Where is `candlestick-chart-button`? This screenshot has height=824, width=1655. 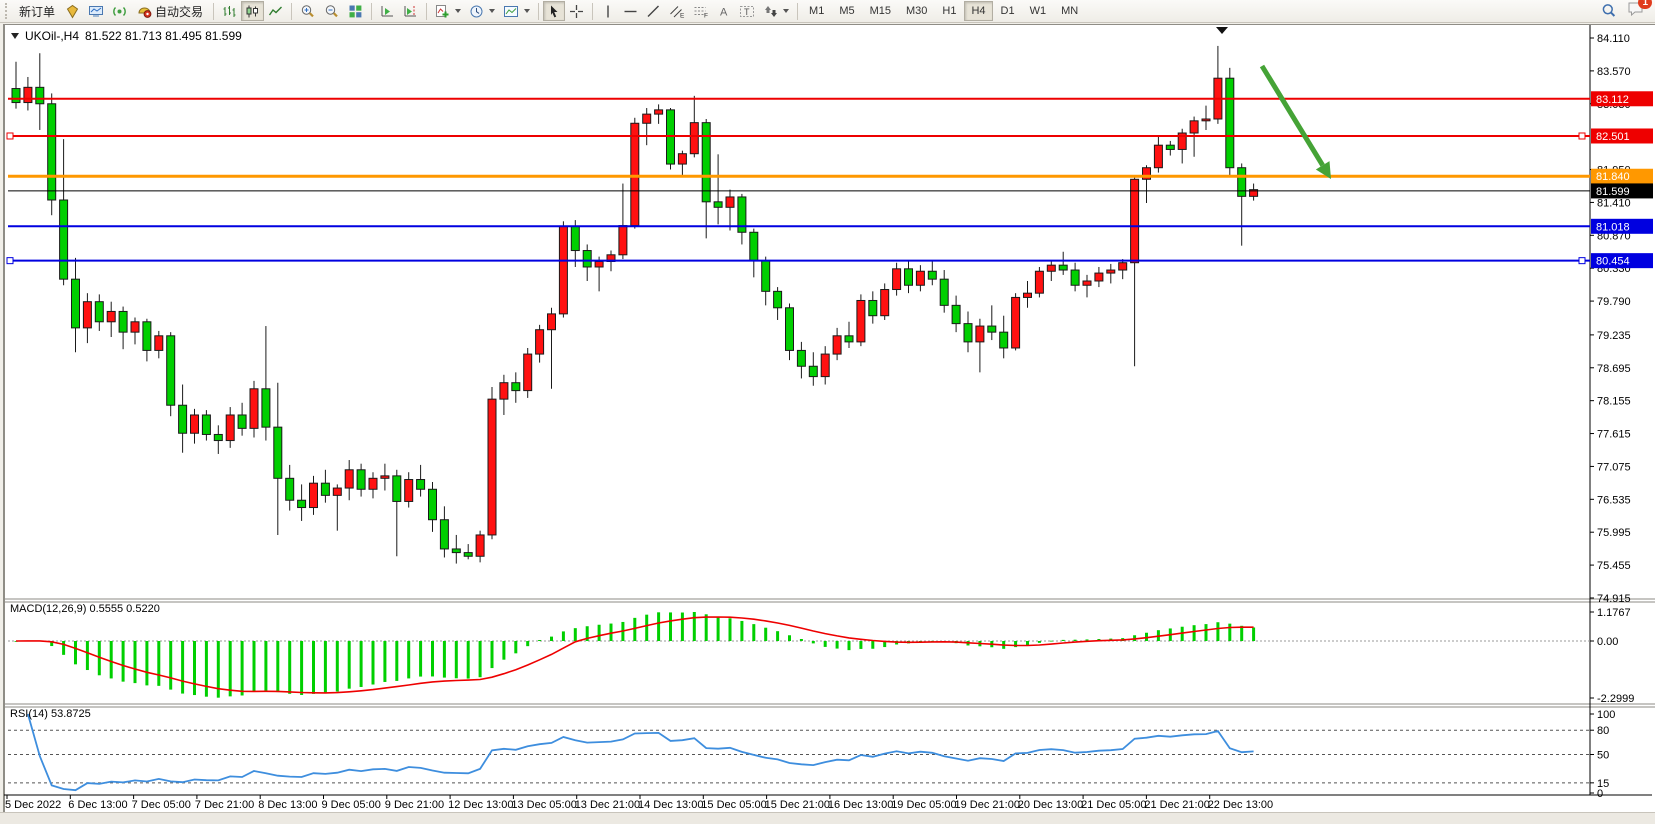 candlestick-chart-button is located at coordinates (253, 11).